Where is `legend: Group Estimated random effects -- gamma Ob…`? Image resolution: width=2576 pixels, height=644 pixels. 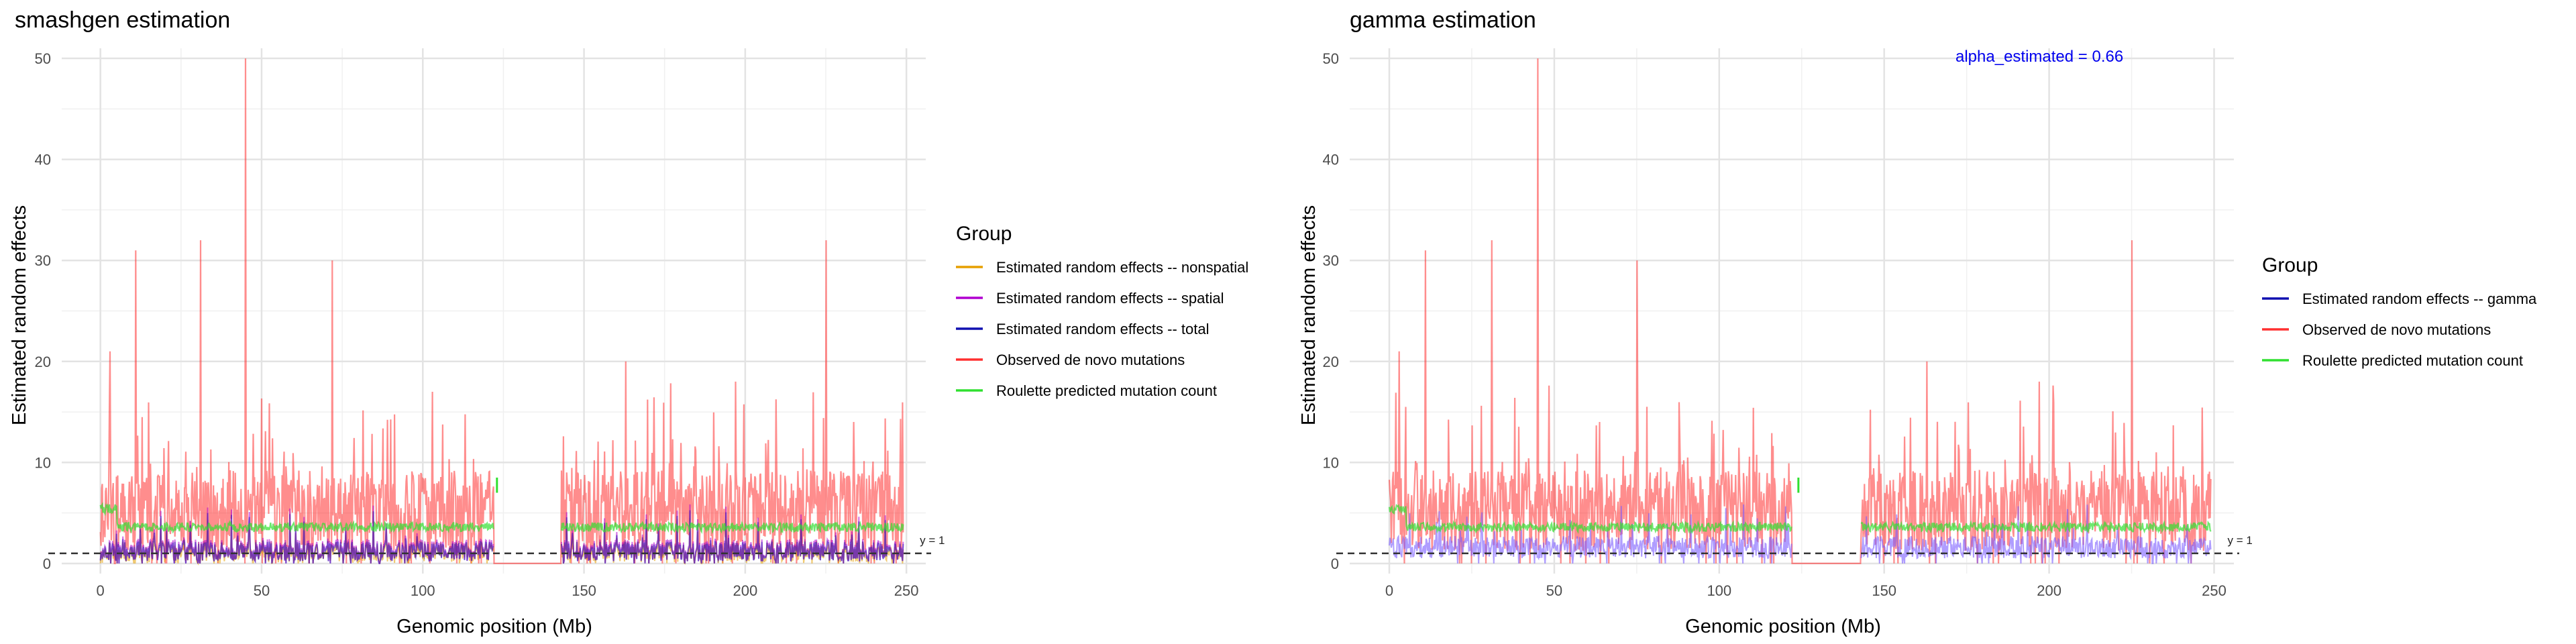 legend: Group Estimated random effects -- gamma Ob… is located at coordinates (2399, 311).